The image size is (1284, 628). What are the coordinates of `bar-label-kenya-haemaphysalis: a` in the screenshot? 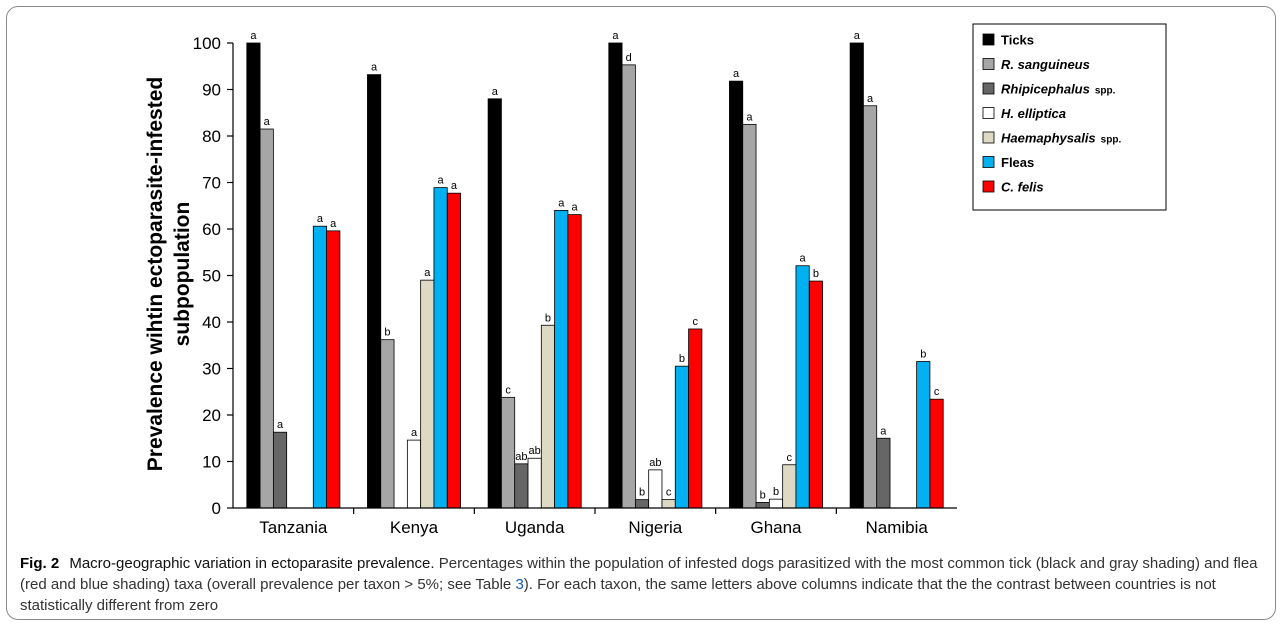 It's located at (427, 273).